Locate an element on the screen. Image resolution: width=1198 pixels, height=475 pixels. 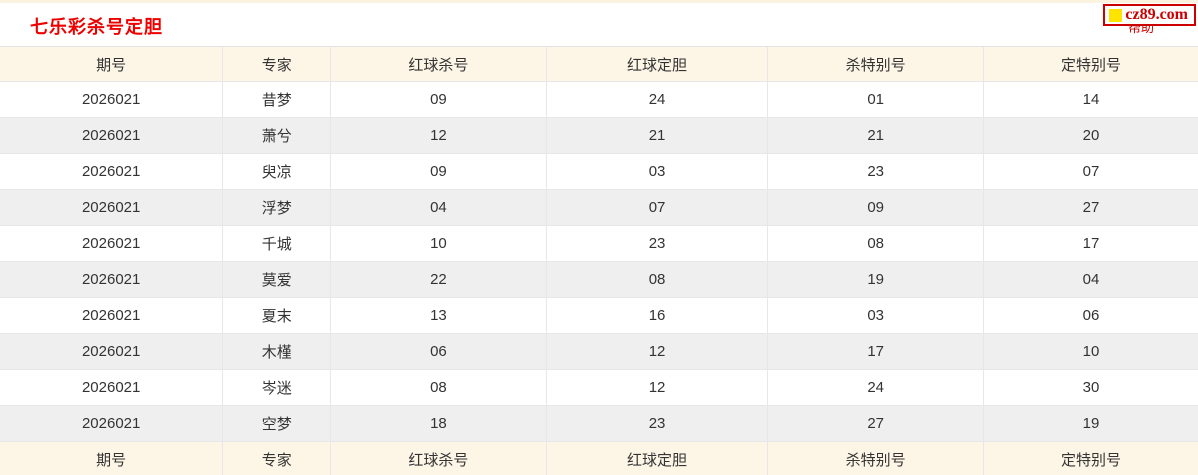
table-row: 2026021 臾凉 09 03 23 07 is located at coordinates (599, 171).